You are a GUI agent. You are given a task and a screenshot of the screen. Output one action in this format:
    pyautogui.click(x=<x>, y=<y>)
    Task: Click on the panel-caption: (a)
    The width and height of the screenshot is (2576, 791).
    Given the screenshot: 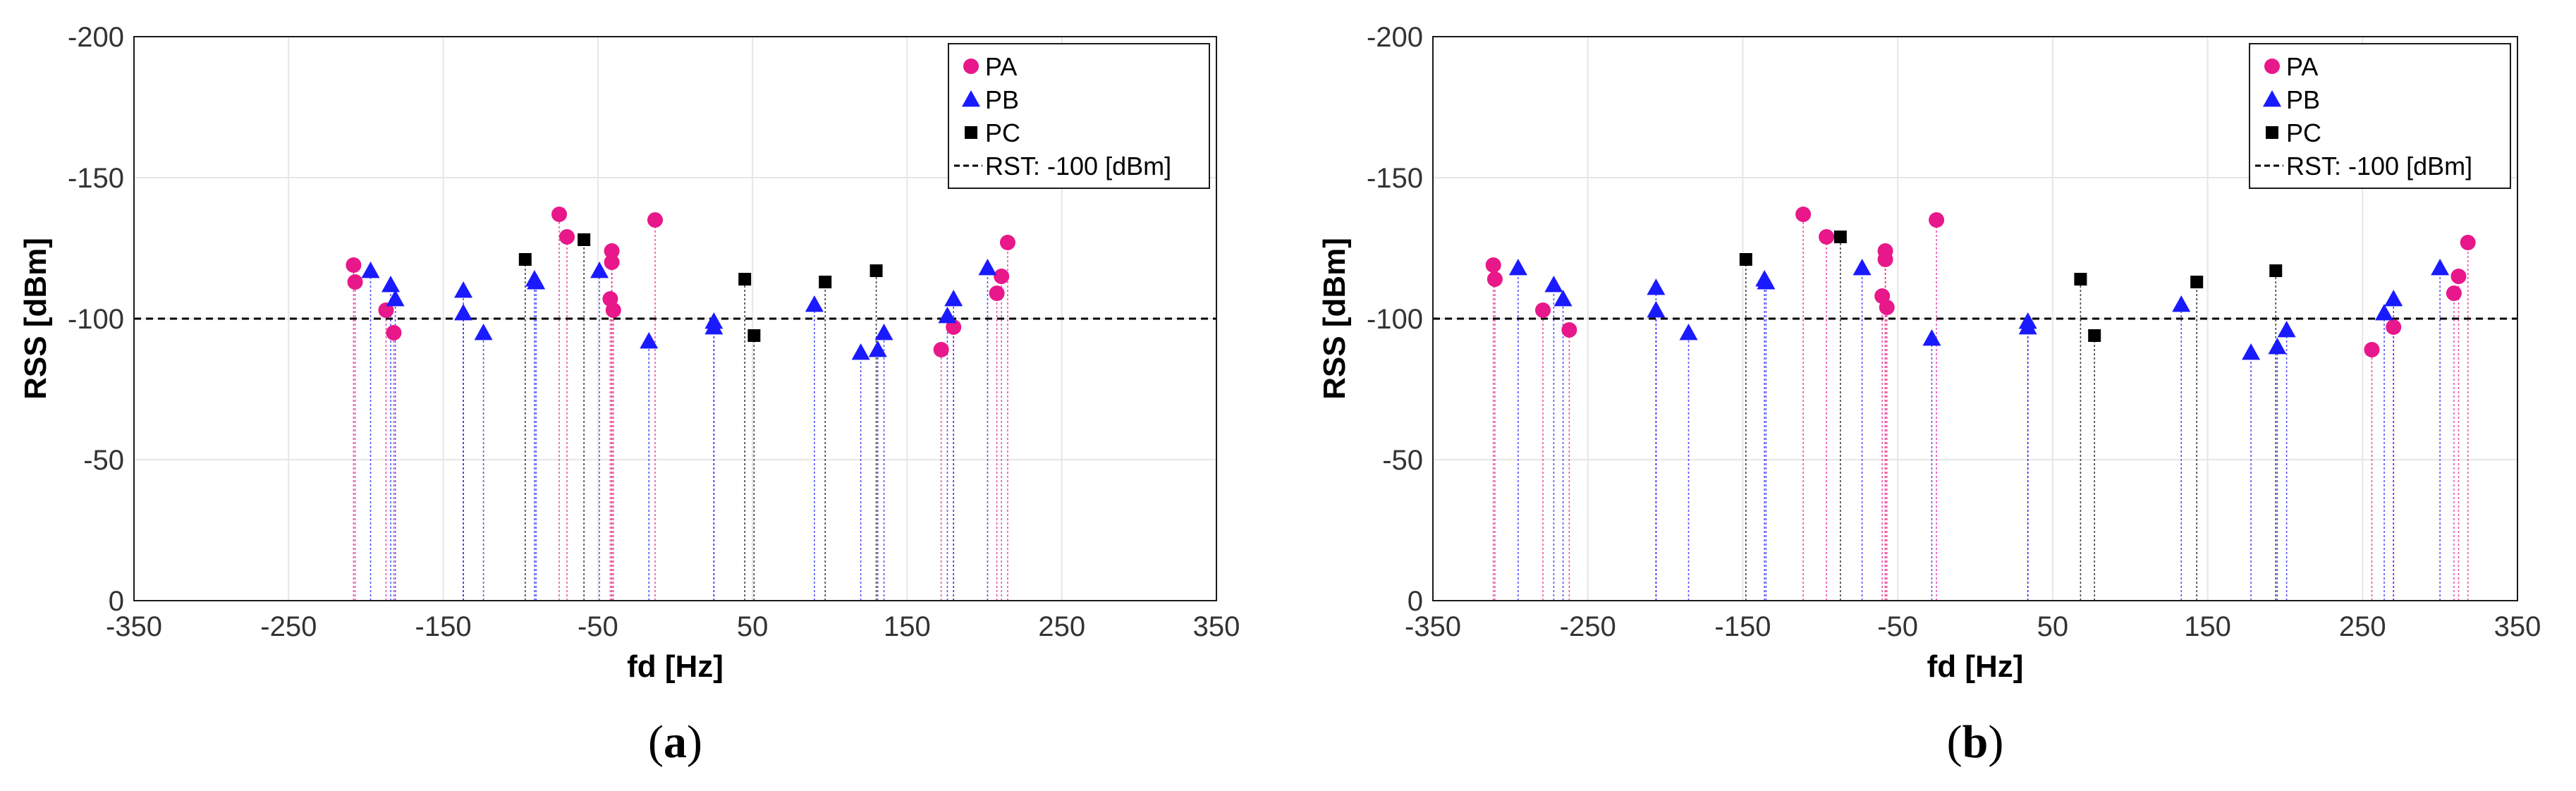 What is the action you would take?
    pyautogui.click(x=675, y=742)
    